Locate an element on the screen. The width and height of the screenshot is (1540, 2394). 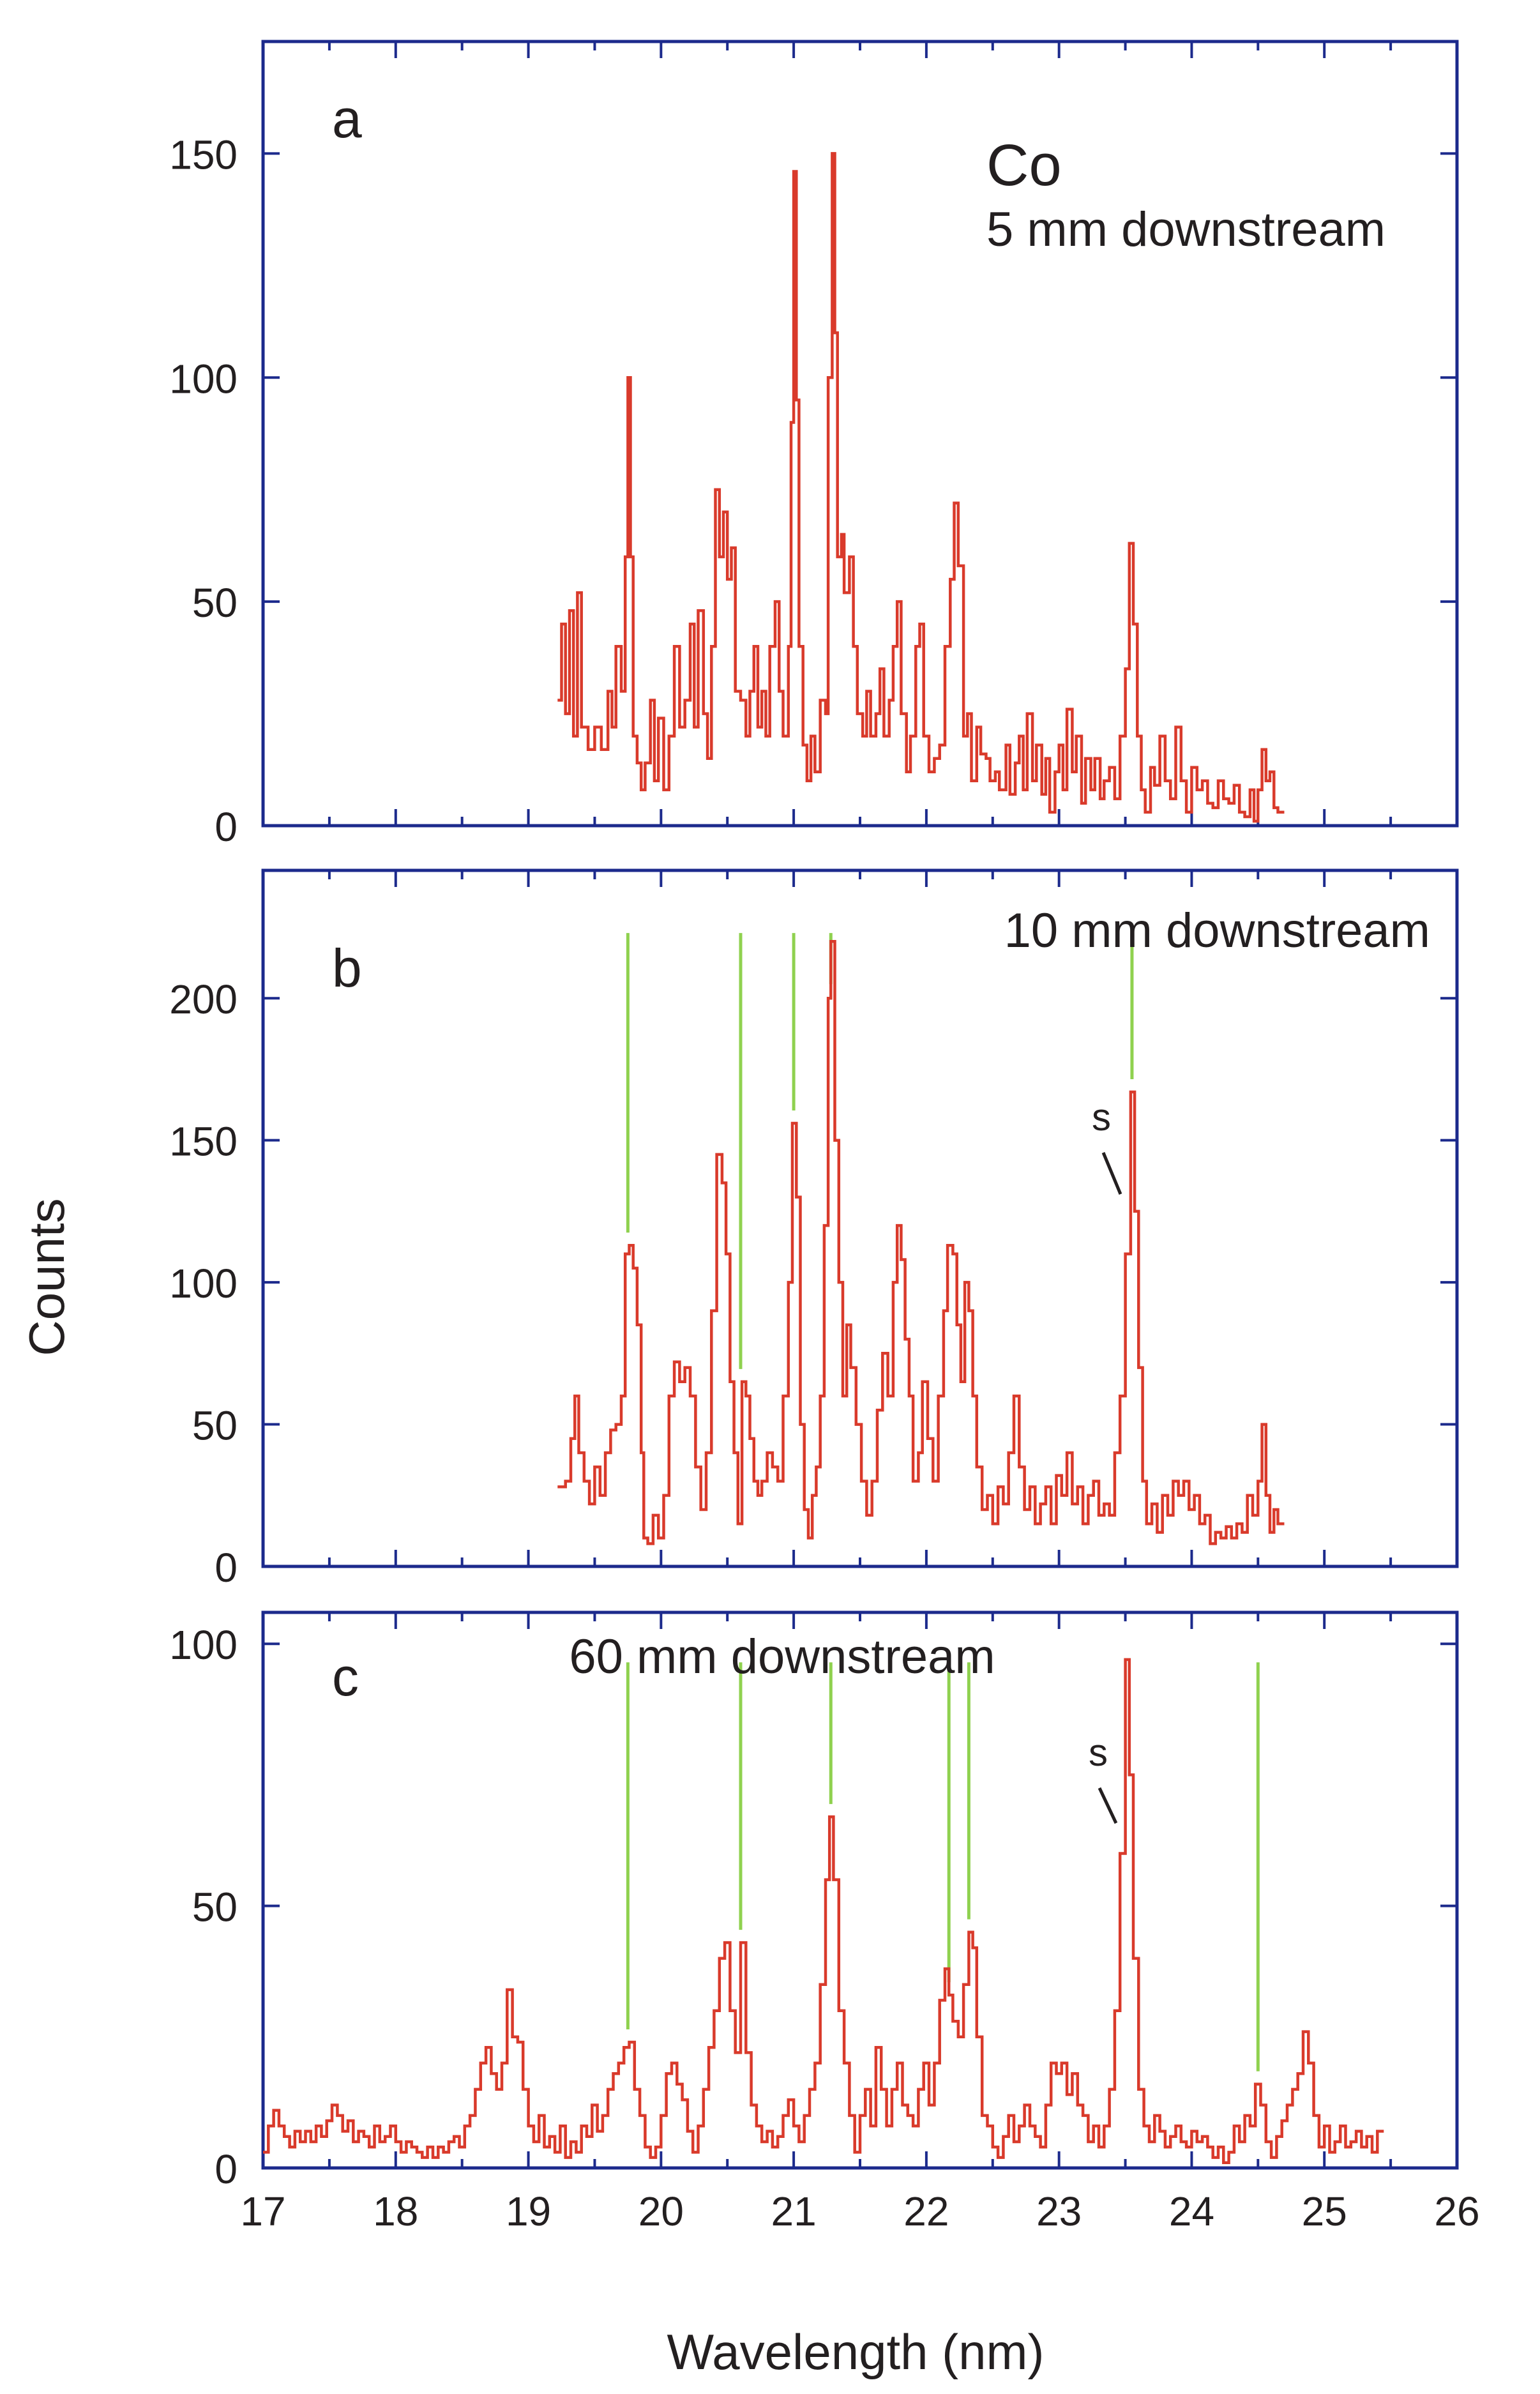
x-tick-label: 23 is located at coordinates (1059, 2211).